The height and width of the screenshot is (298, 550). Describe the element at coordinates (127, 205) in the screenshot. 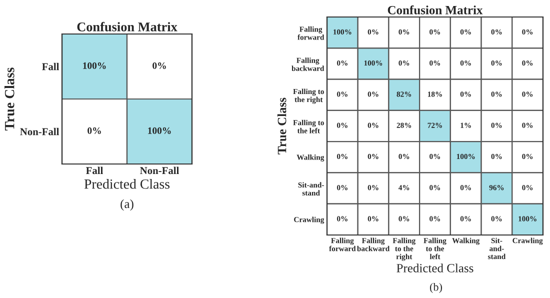

I see `text: (a)` at that location.